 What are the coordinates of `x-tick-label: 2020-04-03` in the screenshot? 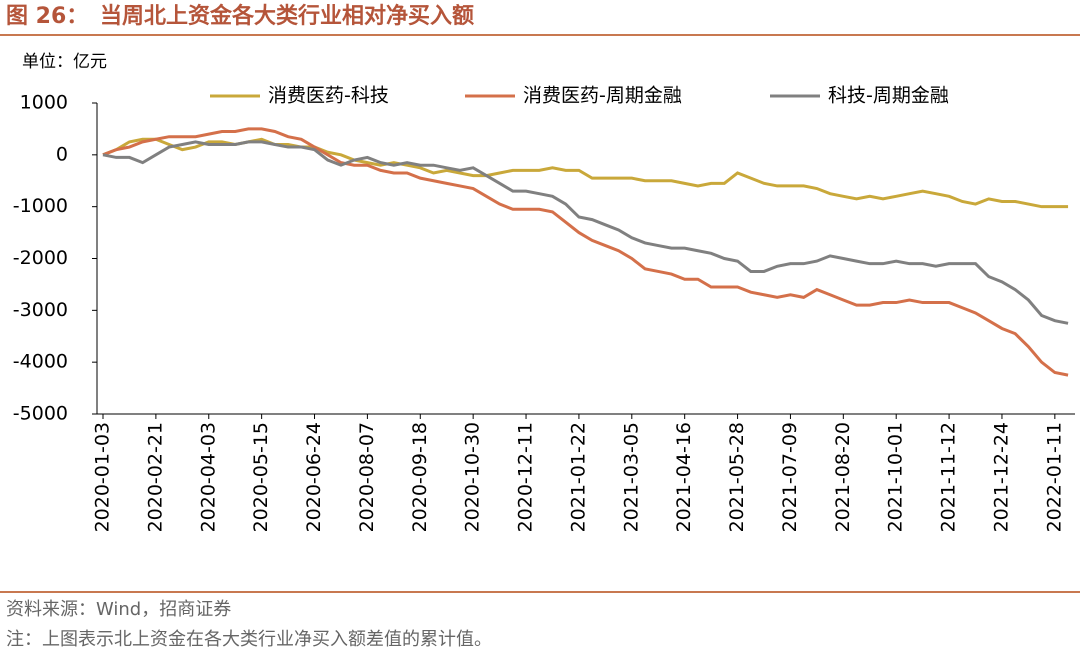 It's located at (208, 477).